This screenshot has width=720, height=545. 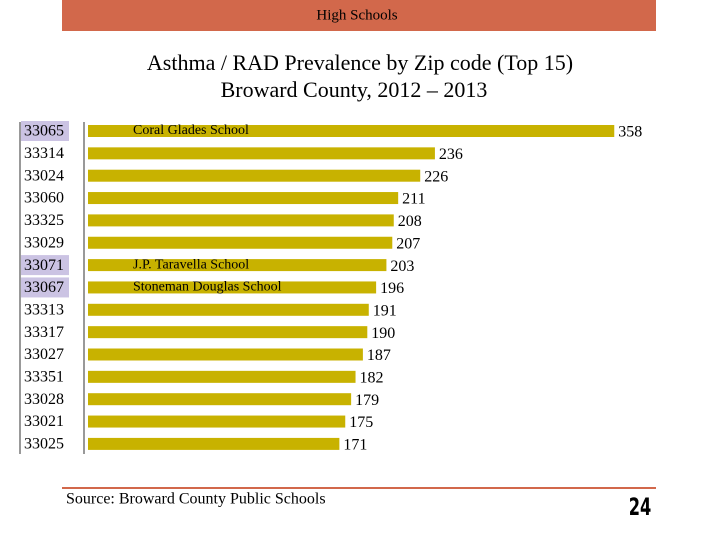 What do you see at coordinates (44, 309) in the screenshot?
I see `y-tick-label: 33313` at bounding box center [44, 309].